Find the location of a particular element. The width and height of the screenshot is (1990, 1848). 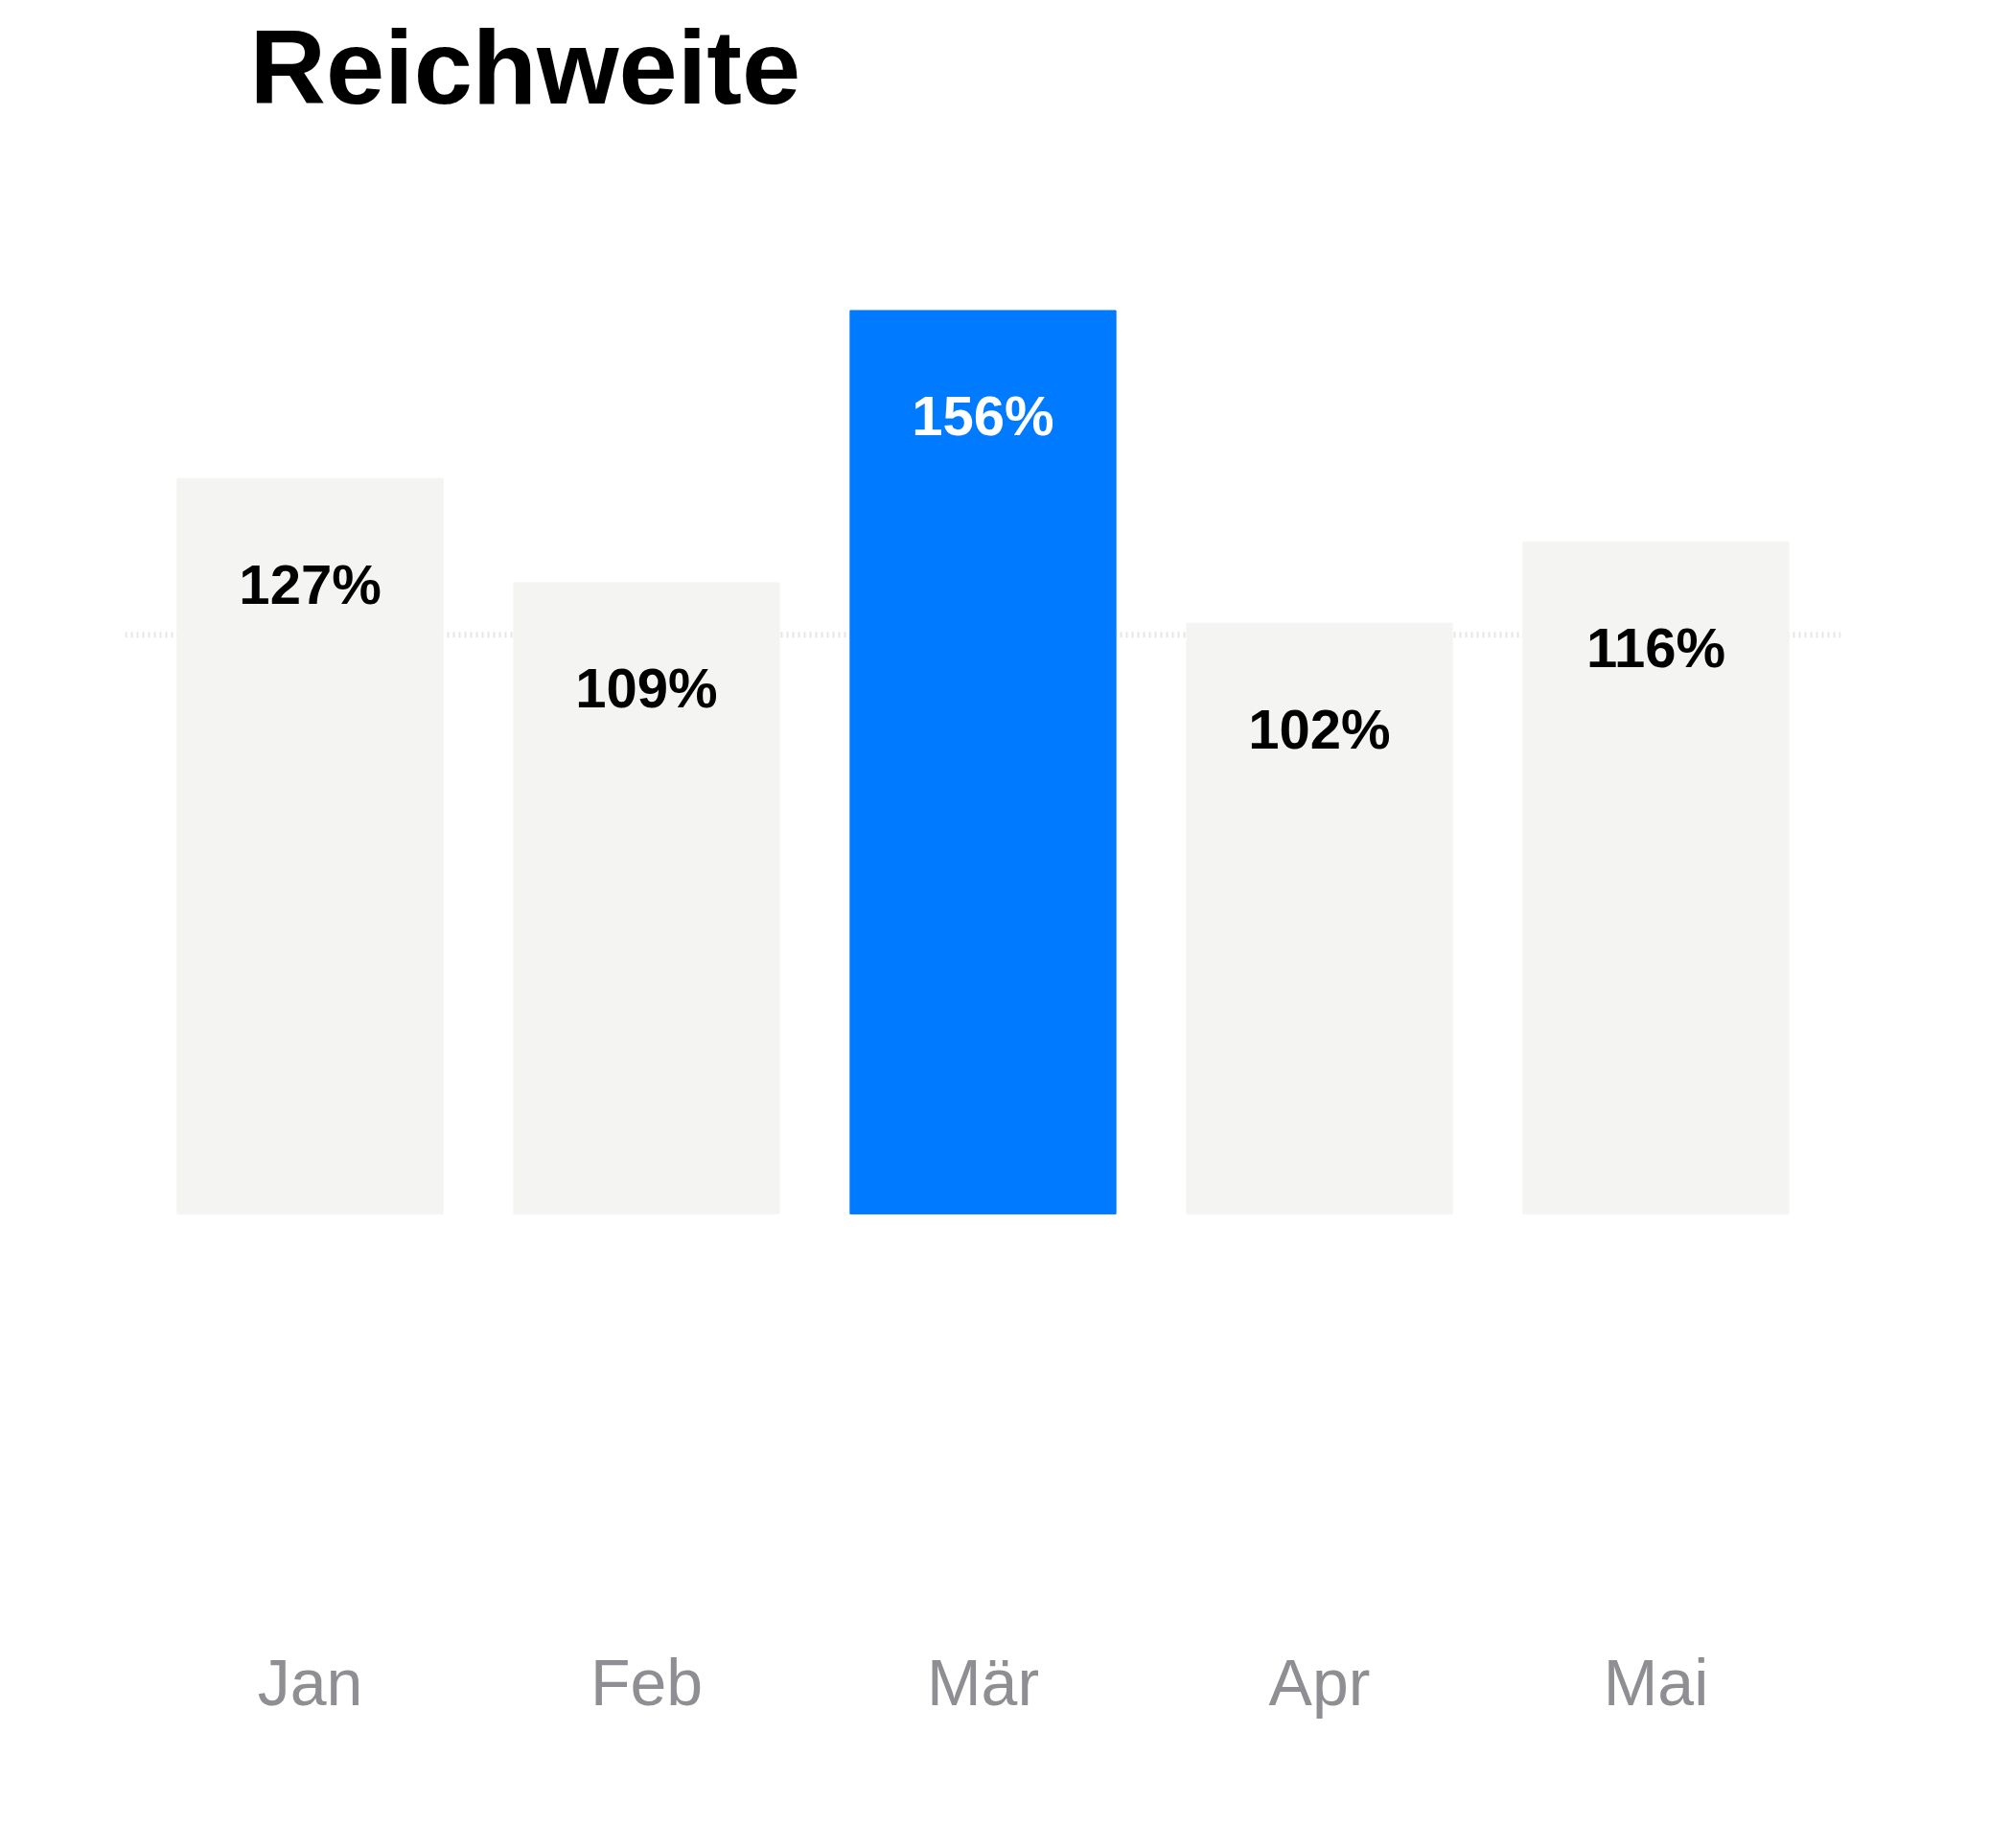

data-label: 156% is located at coordinates (983, 416).